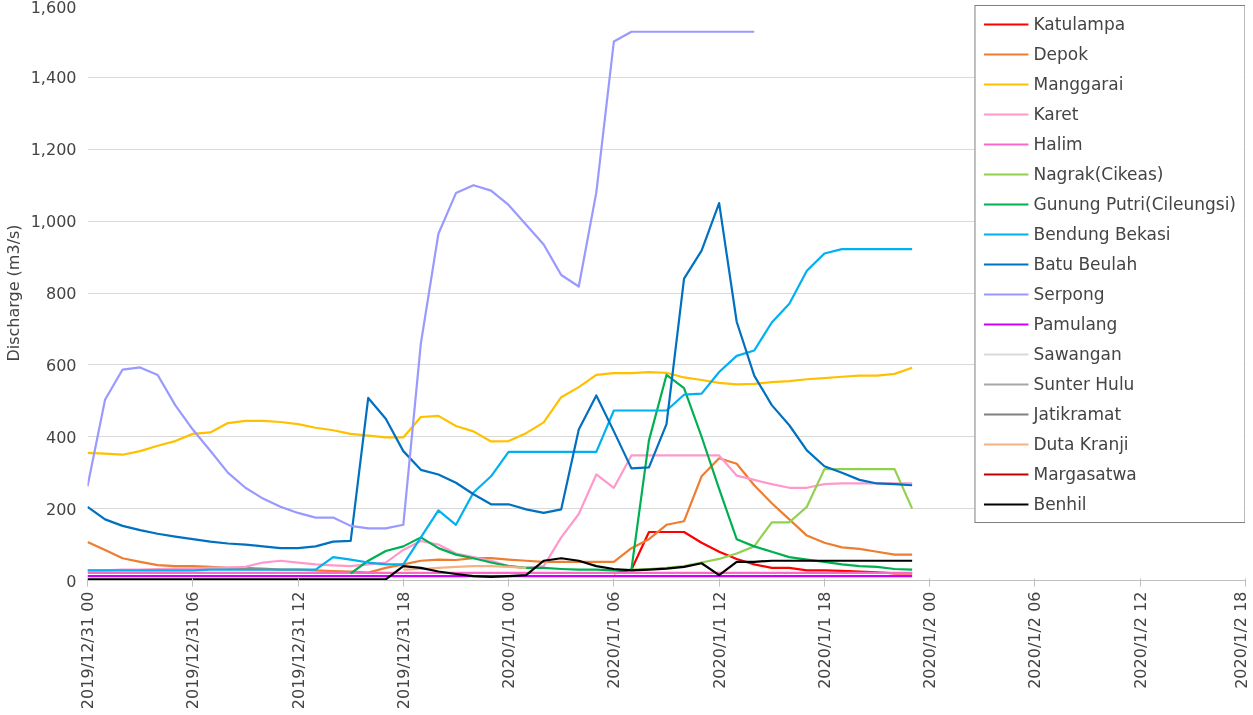 This screenshot has width=1253, height=715. I want to click on legend-label: Katulampa, so click(1079, 24).